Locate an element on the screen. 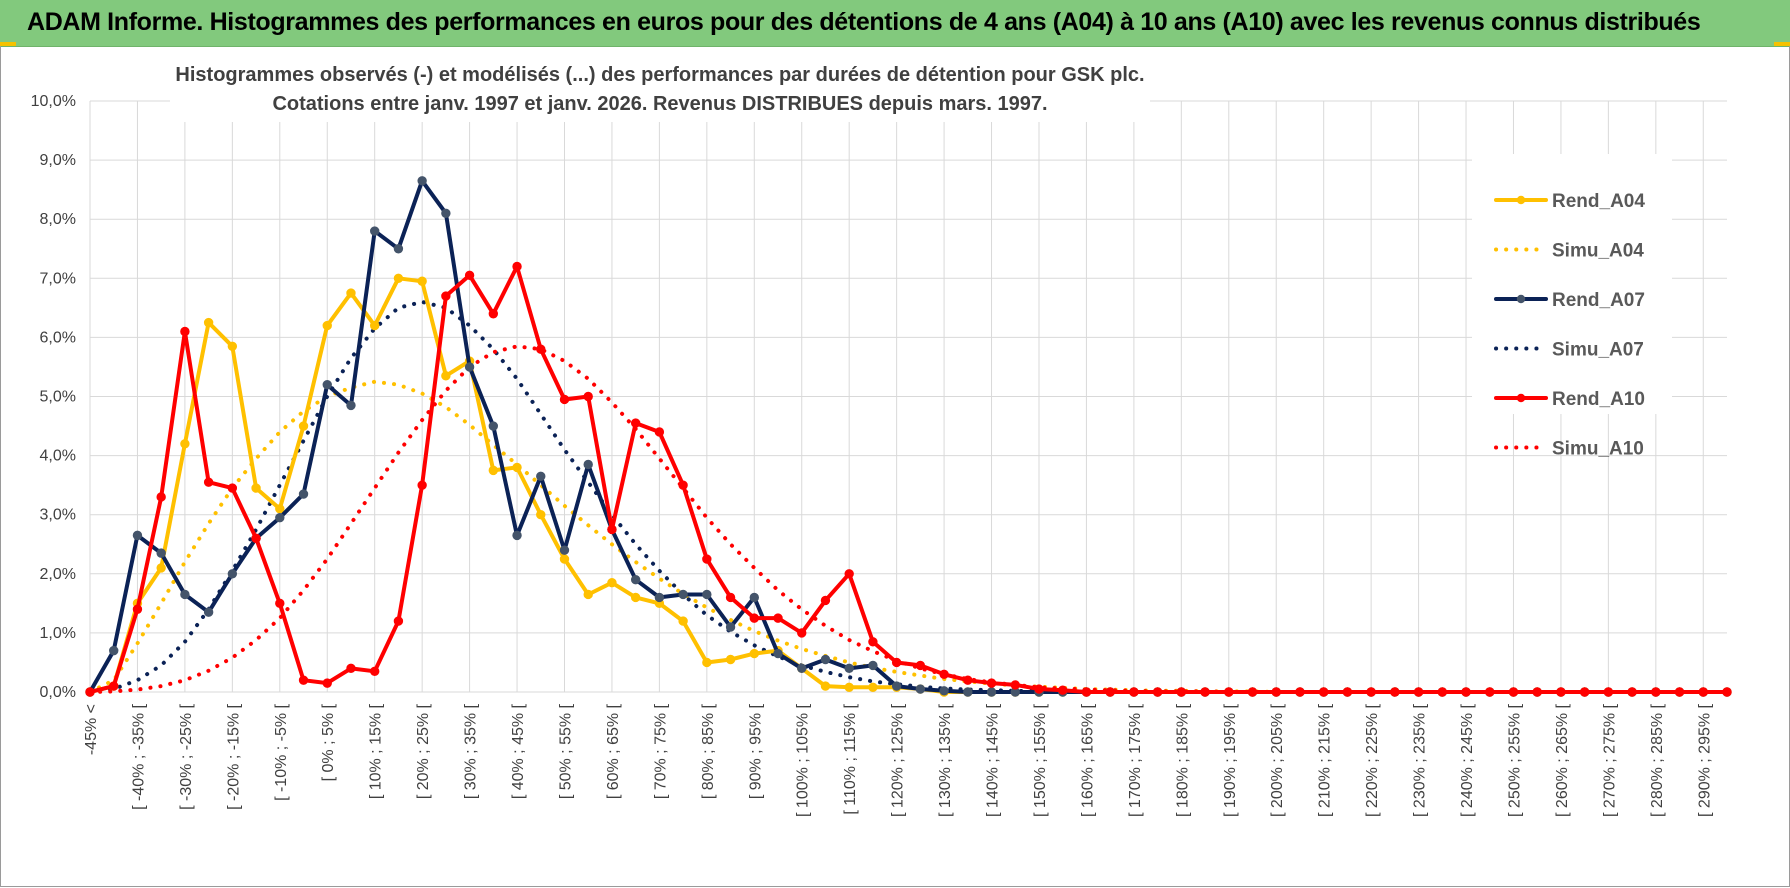 The width and height of the screenshot is (1790, 888). x-tick-label: [ -40% ; -35% [ is located at coordinates (138, 756).